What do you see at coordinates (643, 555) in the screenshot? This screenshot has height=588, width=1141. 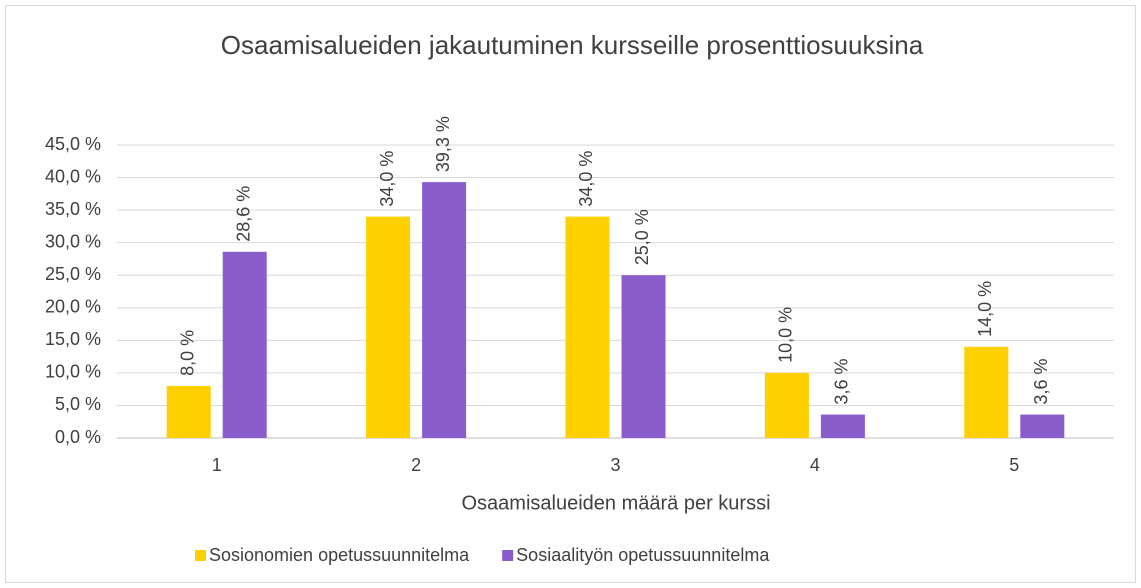 I see `legend-label: Sosiaalityön opetussuunnitelma` at bounding box center [643, 555].